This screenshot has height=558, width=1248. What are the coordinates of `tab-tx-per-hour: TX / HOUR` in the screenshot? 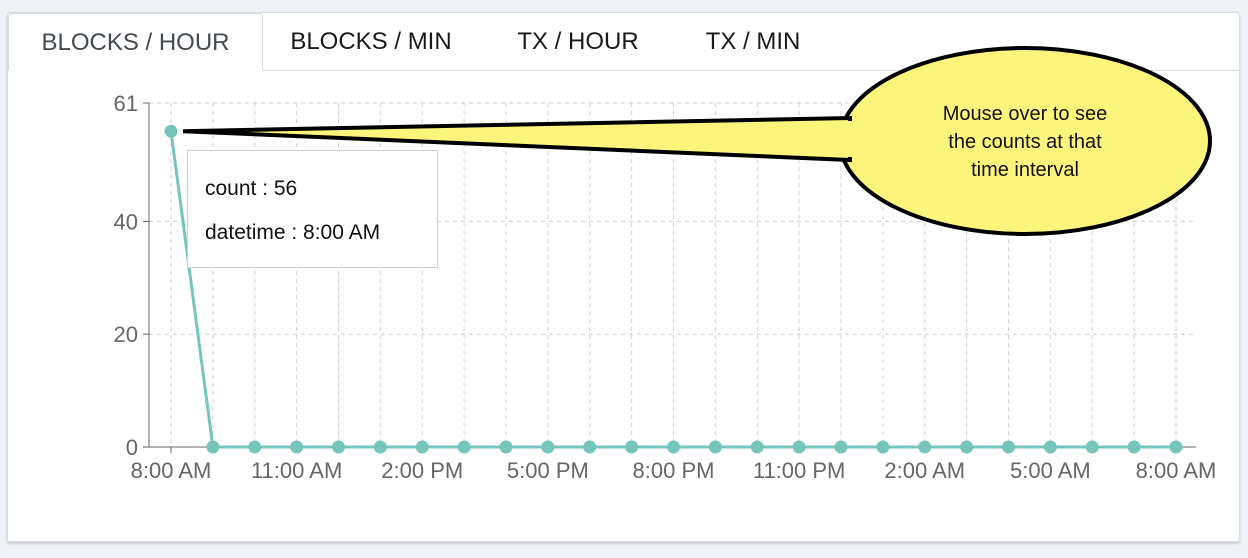 It's located at (578, 41).